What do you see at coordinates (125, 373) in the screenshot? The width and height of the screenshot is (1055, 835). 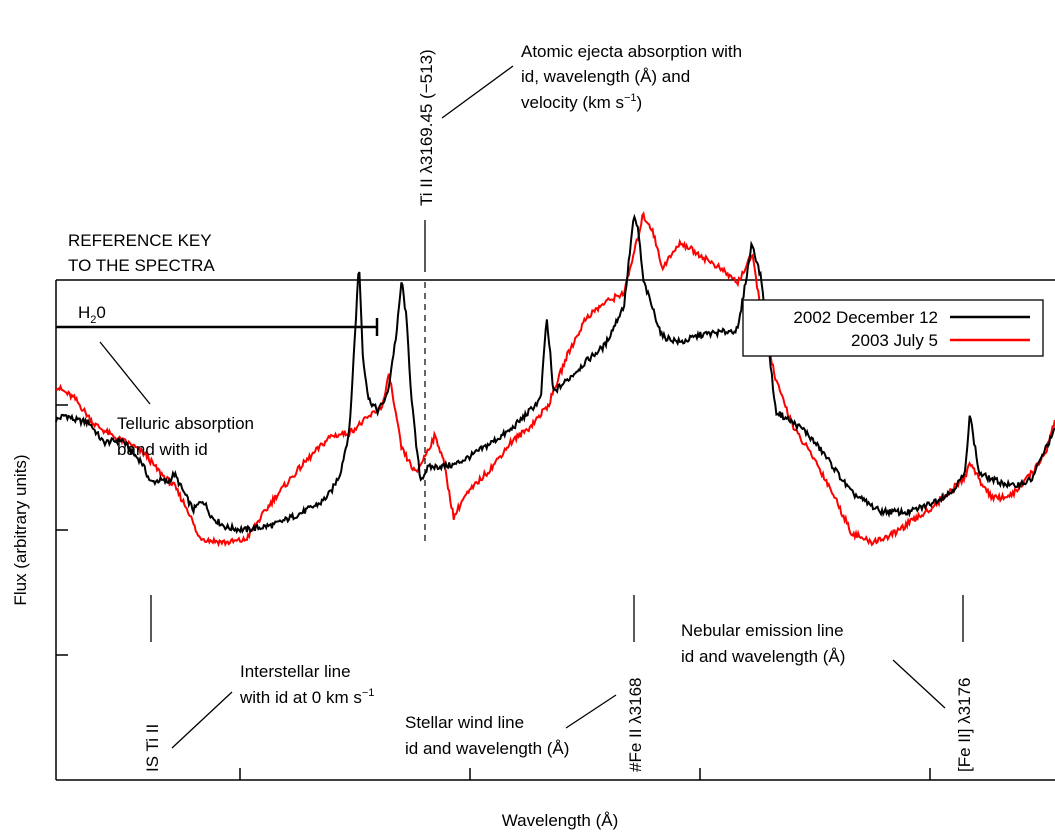 I see `telluric-leader-line` at bounding box center [125, 373].